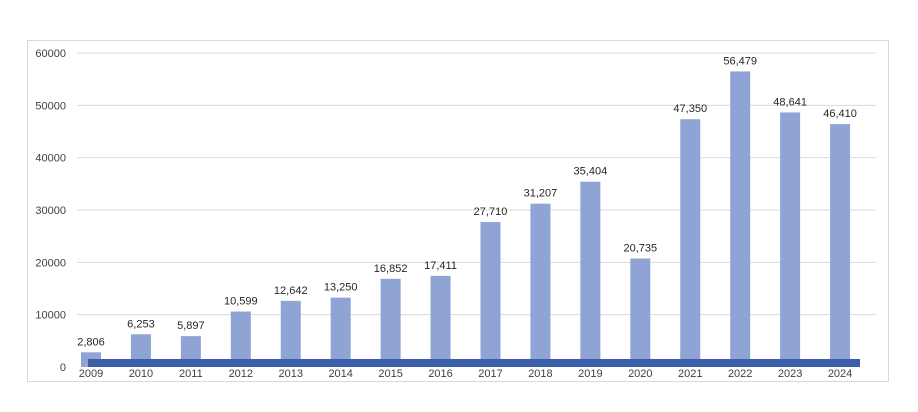 The image size is (918, 412). Describe the element at coordinates (790, 102) in the screenshot. I see `data-label: 48,641` at that location.